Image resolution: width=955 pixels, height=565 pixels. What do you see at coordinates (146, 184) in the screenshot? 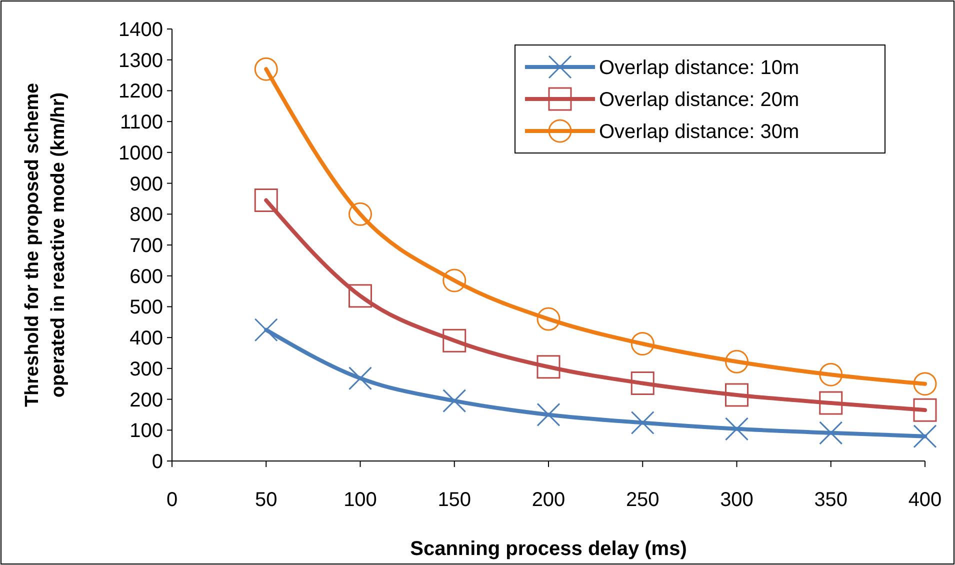
I see `y-tick-label: 900` at bounding box center [146, 184].